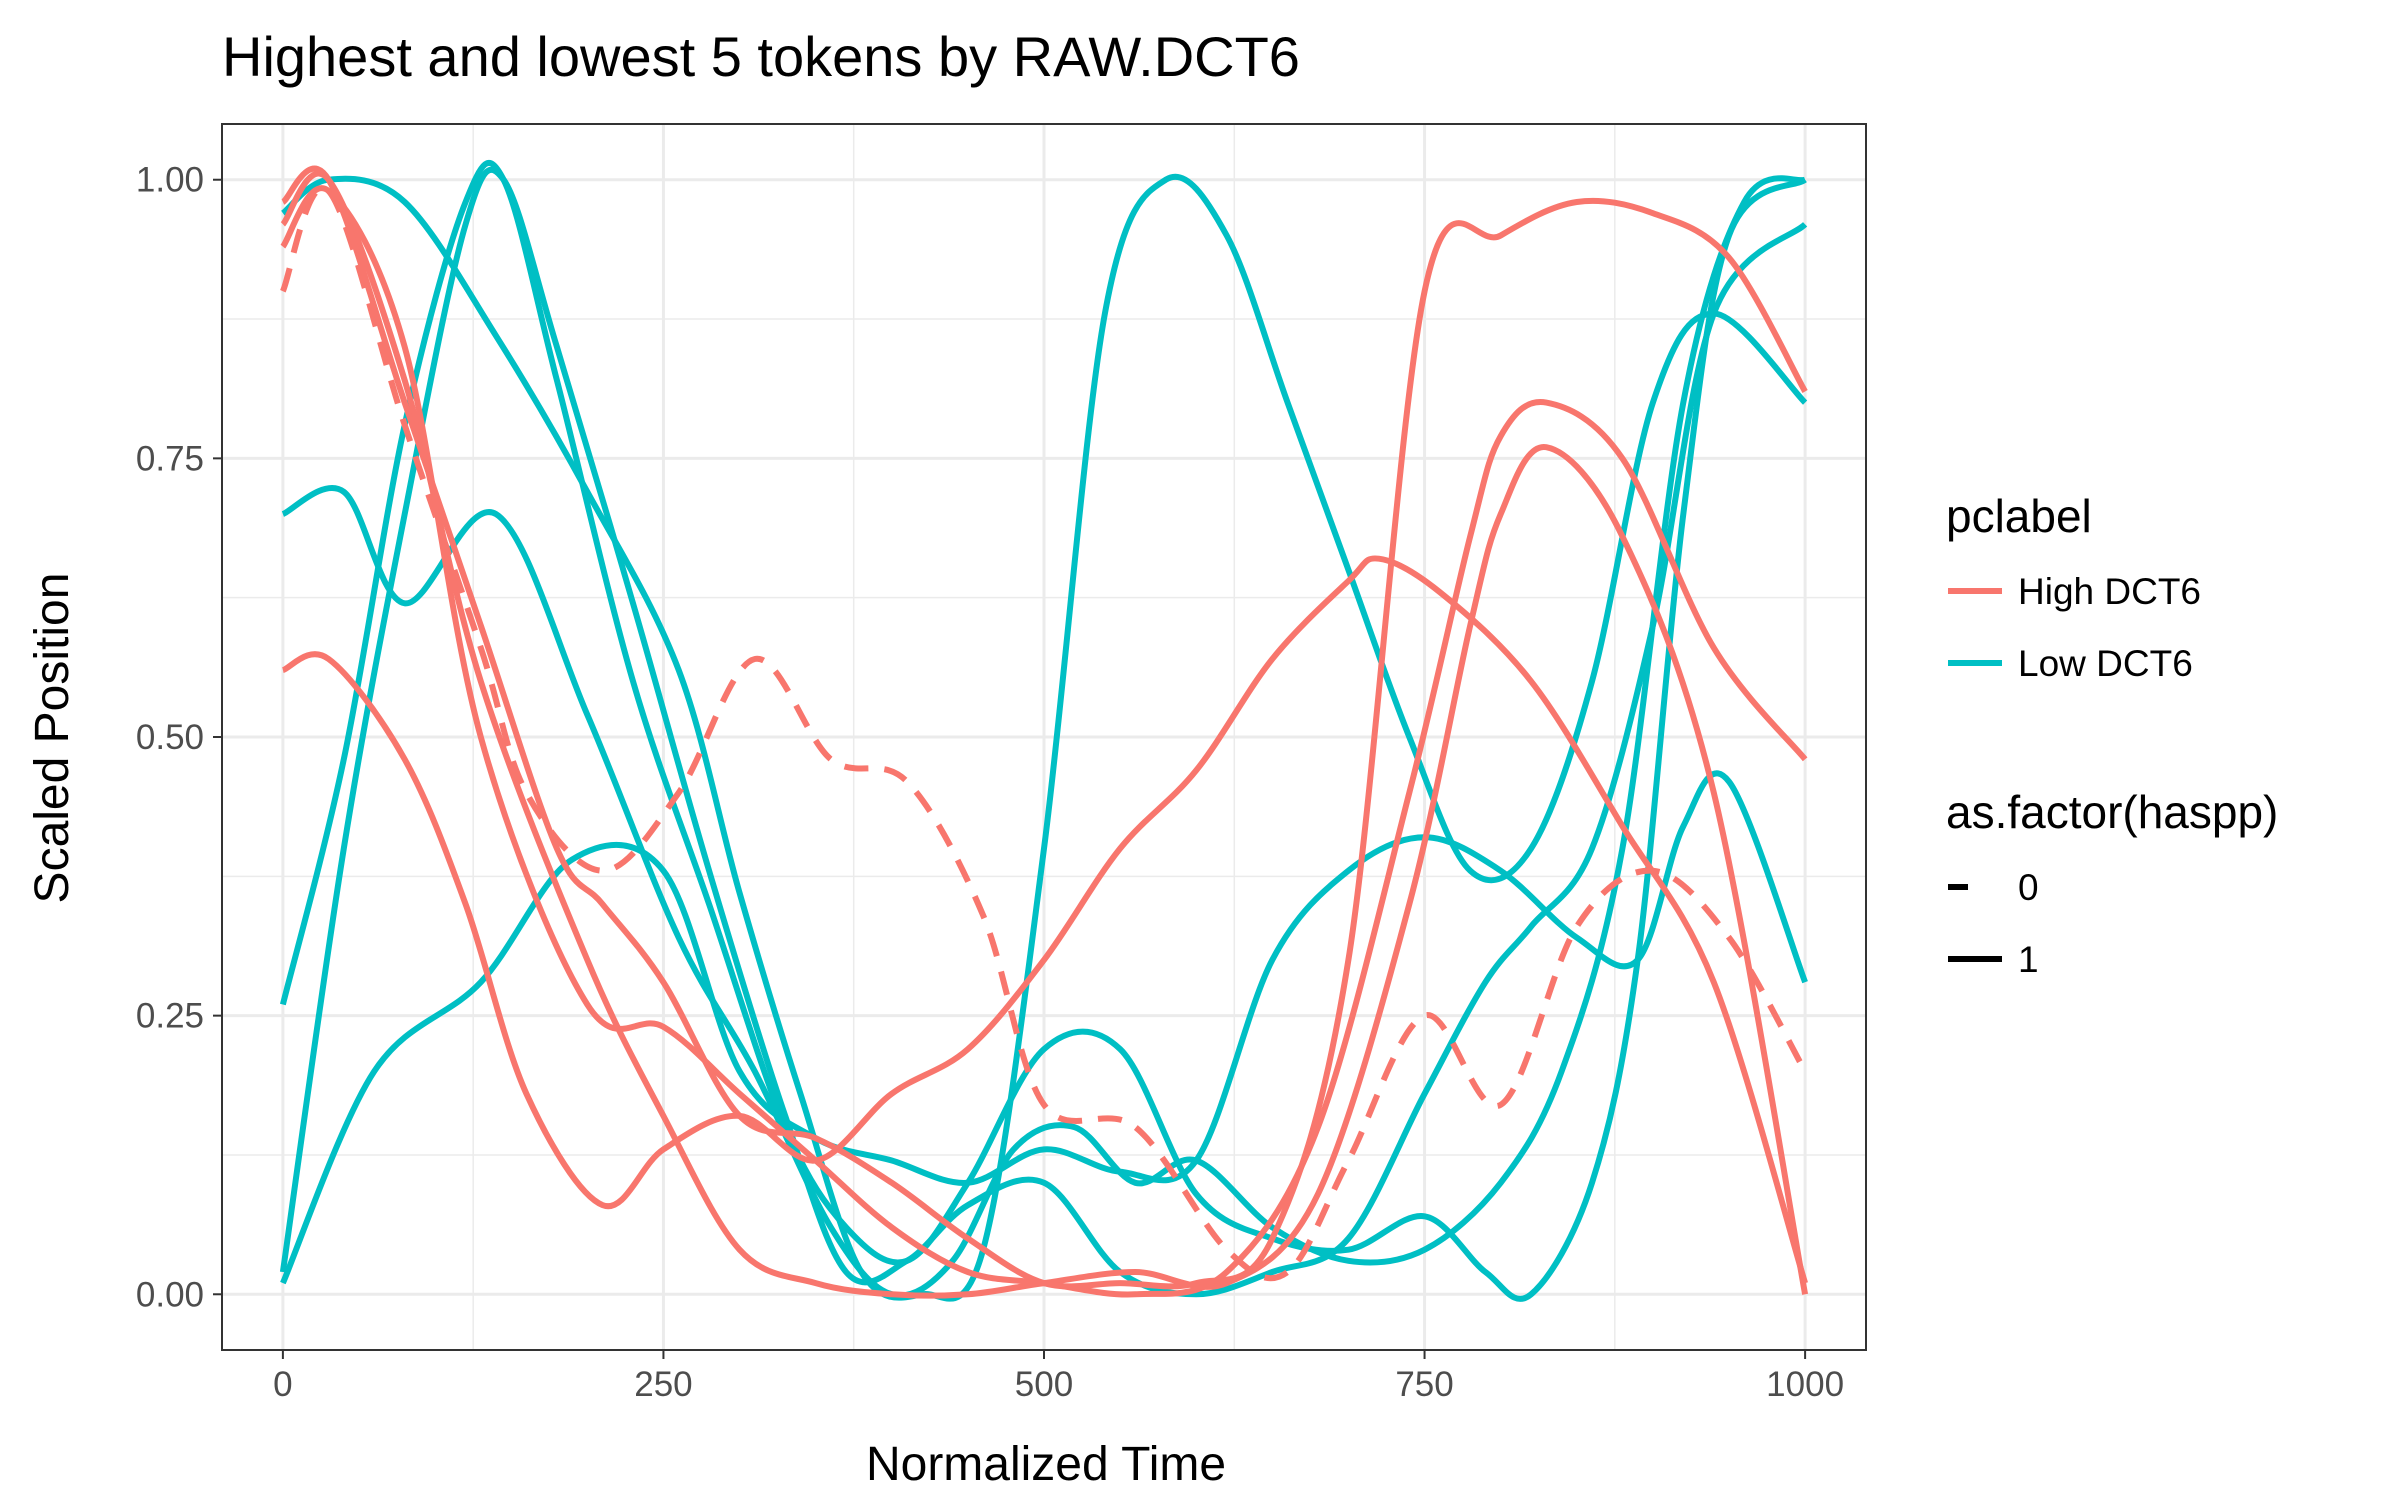  I want to click on legend-label: High DCT6, so click(2109, 591).